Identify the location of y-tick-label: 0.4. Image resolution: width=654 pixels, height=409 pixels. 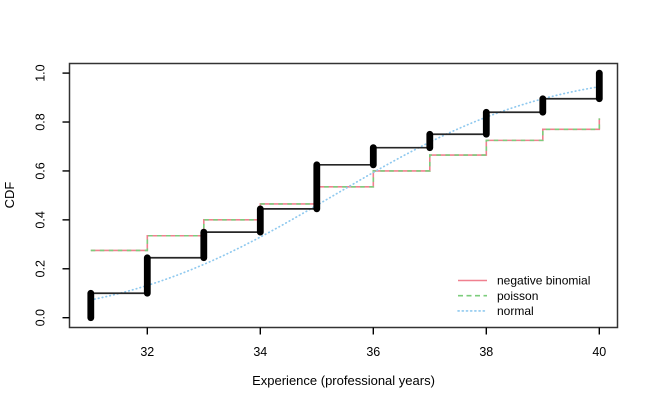
(40, 219).